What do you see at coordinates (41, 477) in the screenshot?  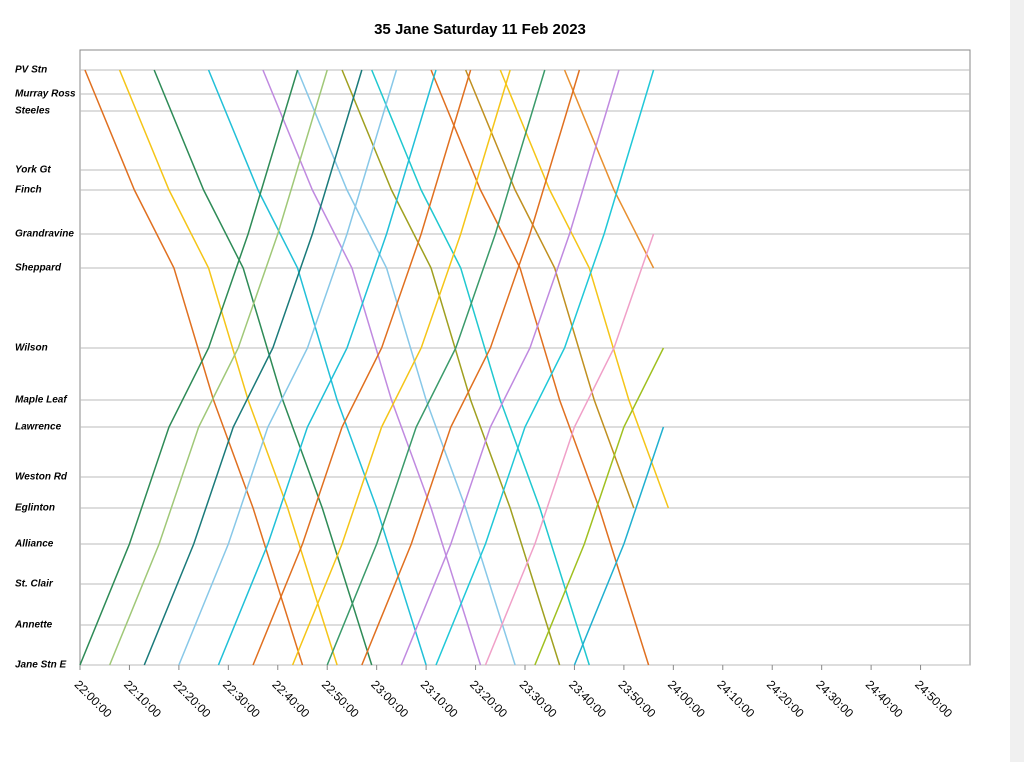 I see `y-tick-label: Weston Rd` at bounding box center [41, 477].